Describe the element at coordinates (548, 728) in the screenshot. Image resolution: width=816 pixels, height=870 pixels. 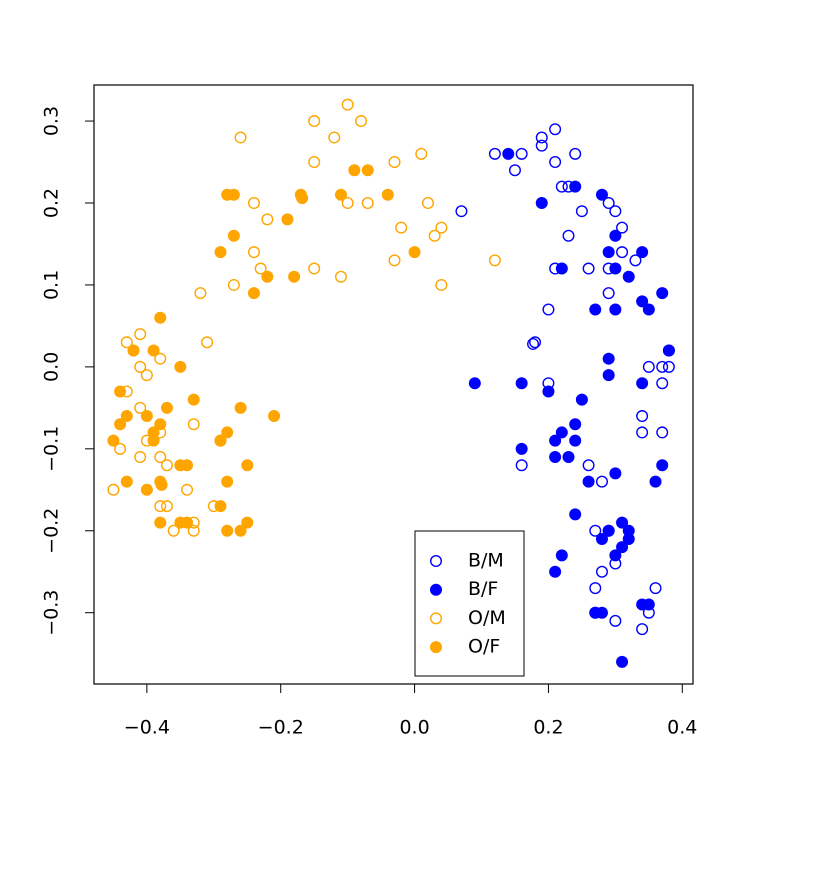
I see `x-tick-label: 0.2` at that location.